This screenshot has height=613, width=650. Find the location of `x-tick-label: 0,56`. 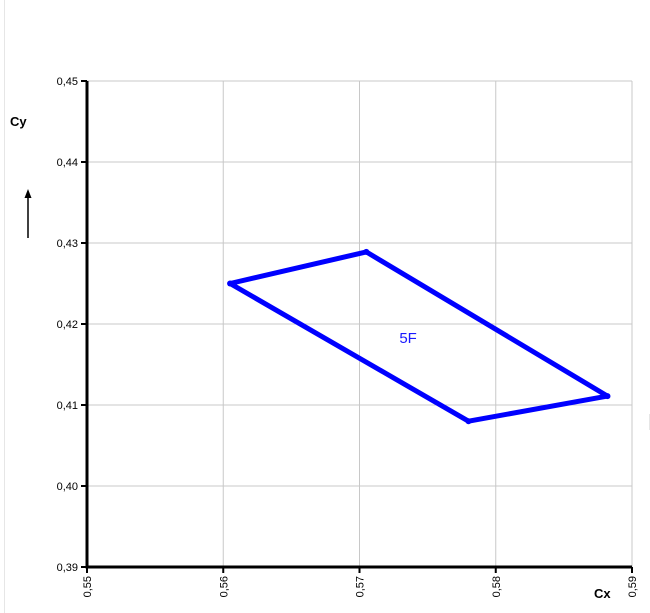

x-tick-label: 0,56 is located at coordinates (224, 586).